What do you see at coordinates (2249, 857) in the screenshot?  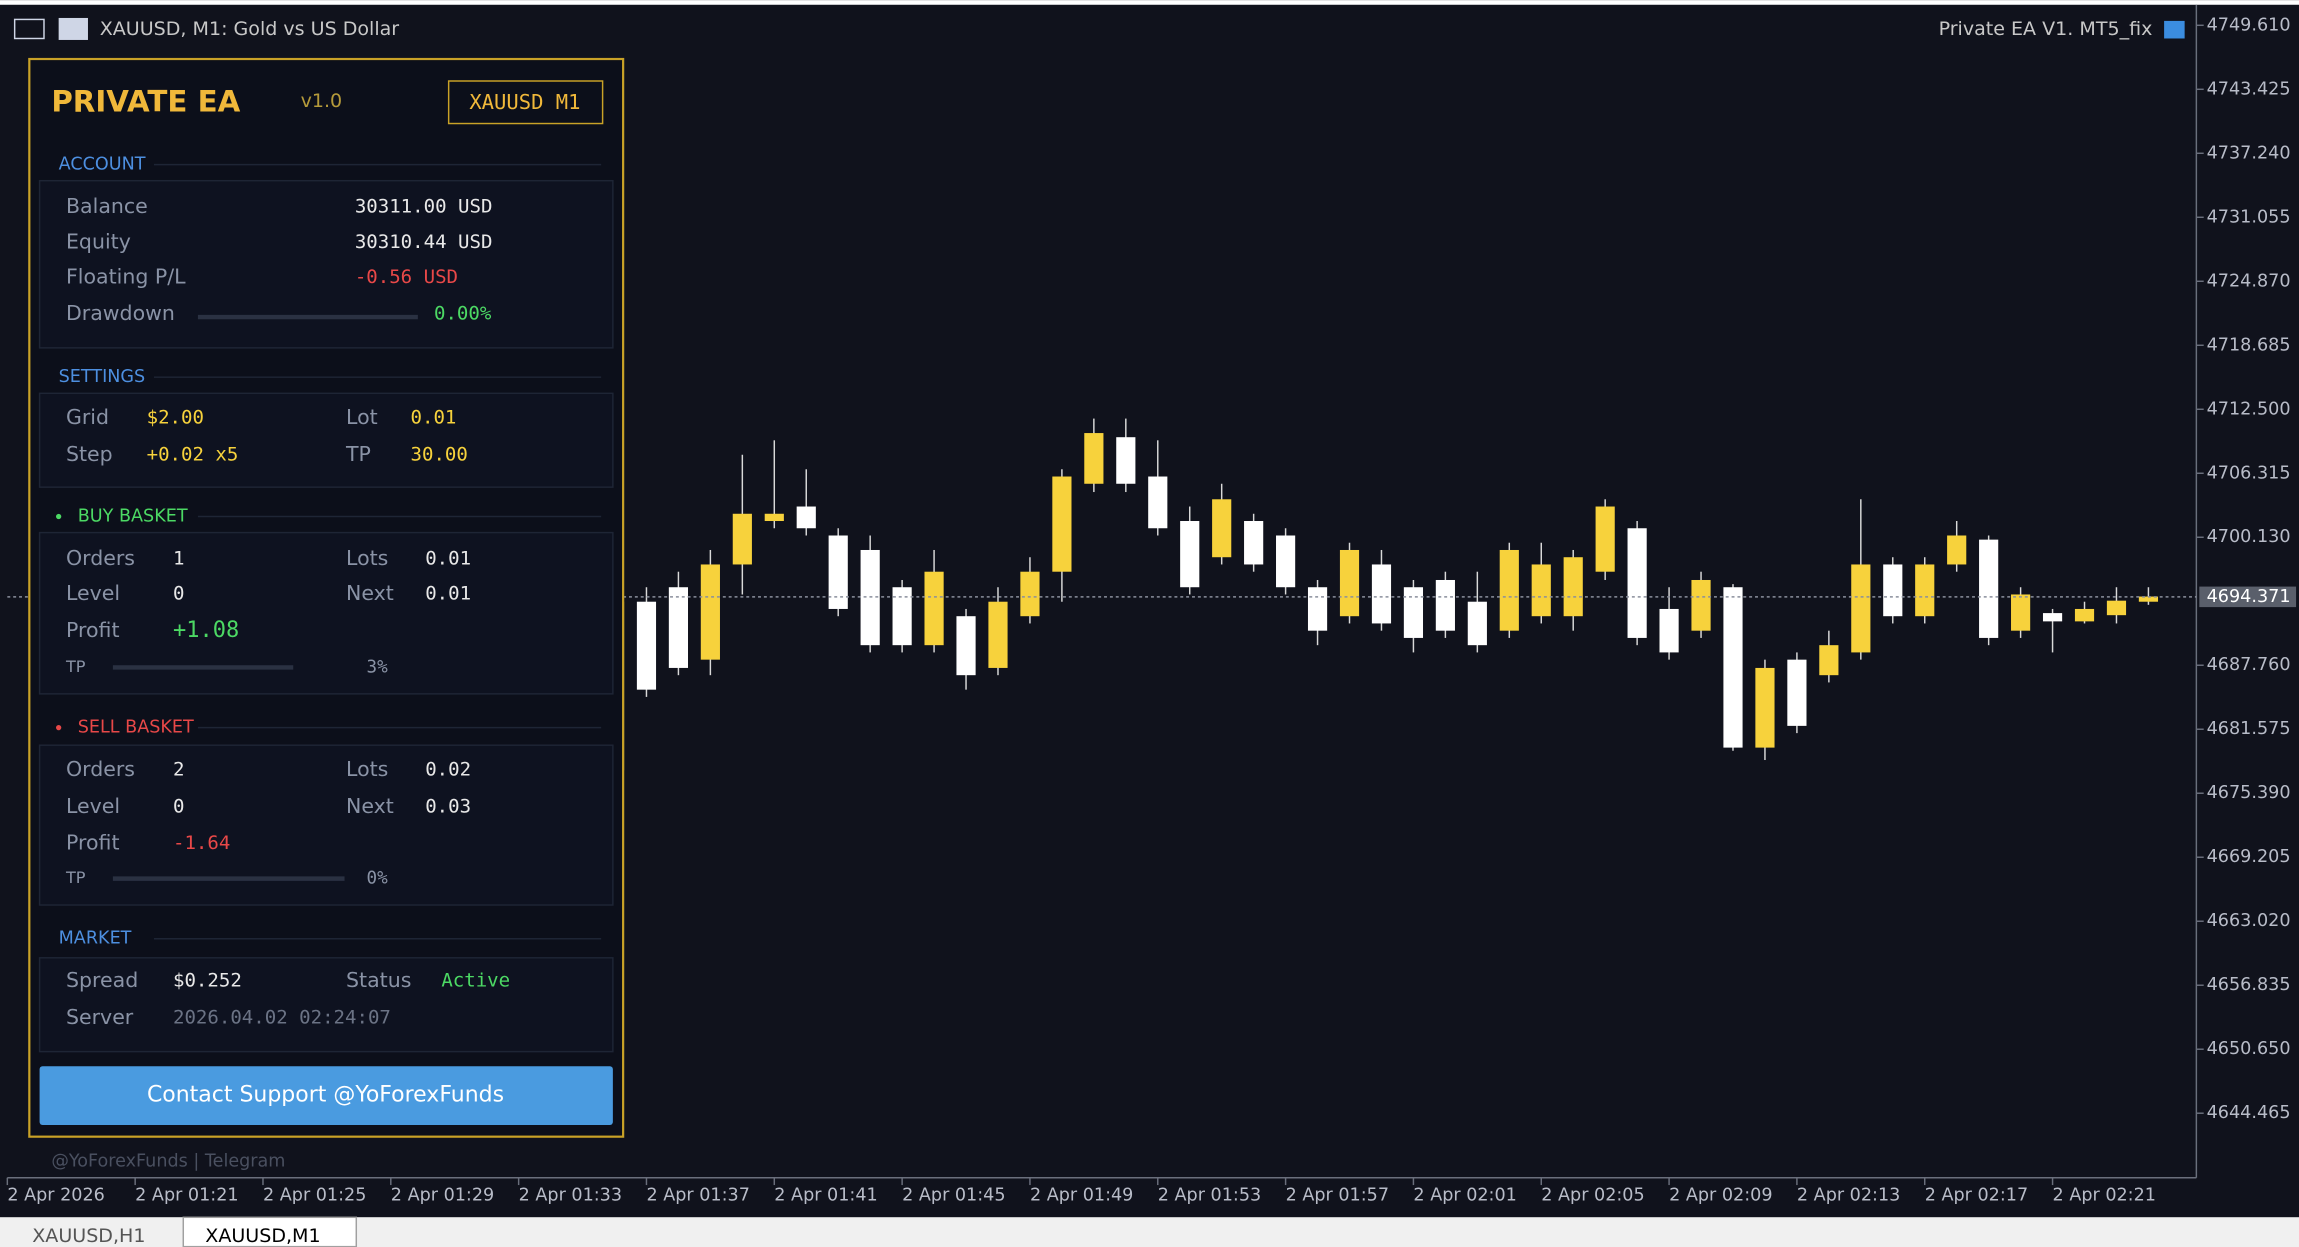 I see `y-tick-label: 4669.205` at bounding box center [2249, 857].